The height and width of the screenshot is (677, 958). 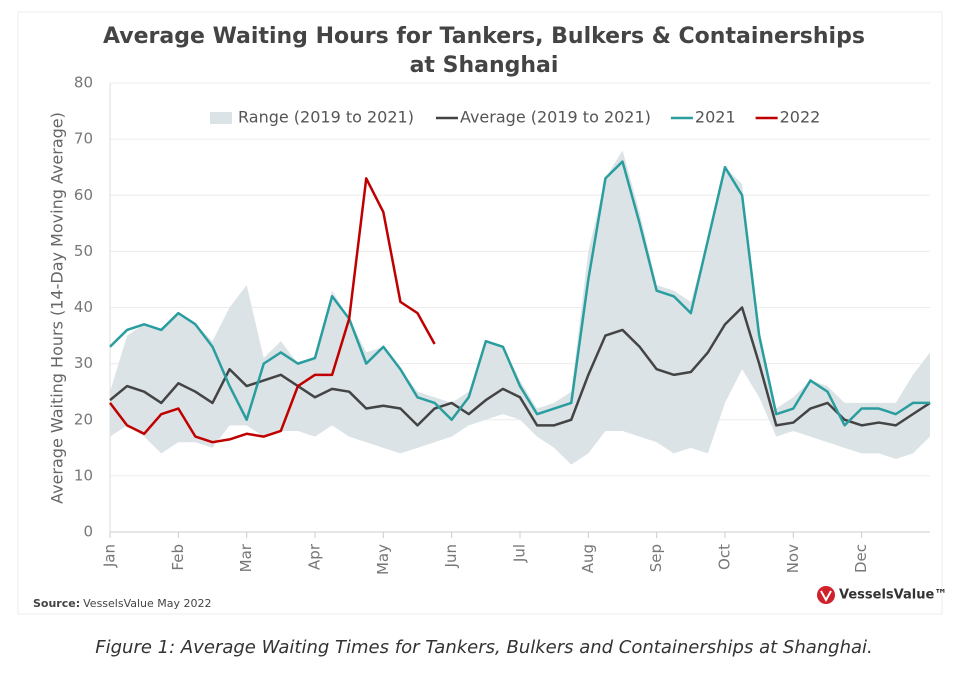 I want to click on y-tick-label: 10, so click(x=83, y=475).